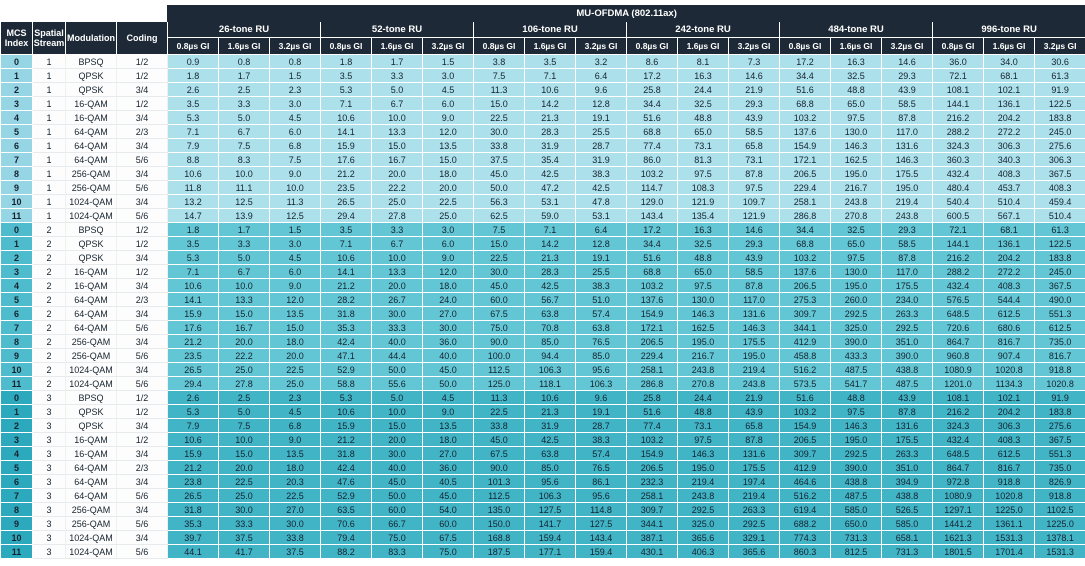 This screenshot has height=566, width=1085. I want to click on rate-cell: 97.5, so click(703, 173).